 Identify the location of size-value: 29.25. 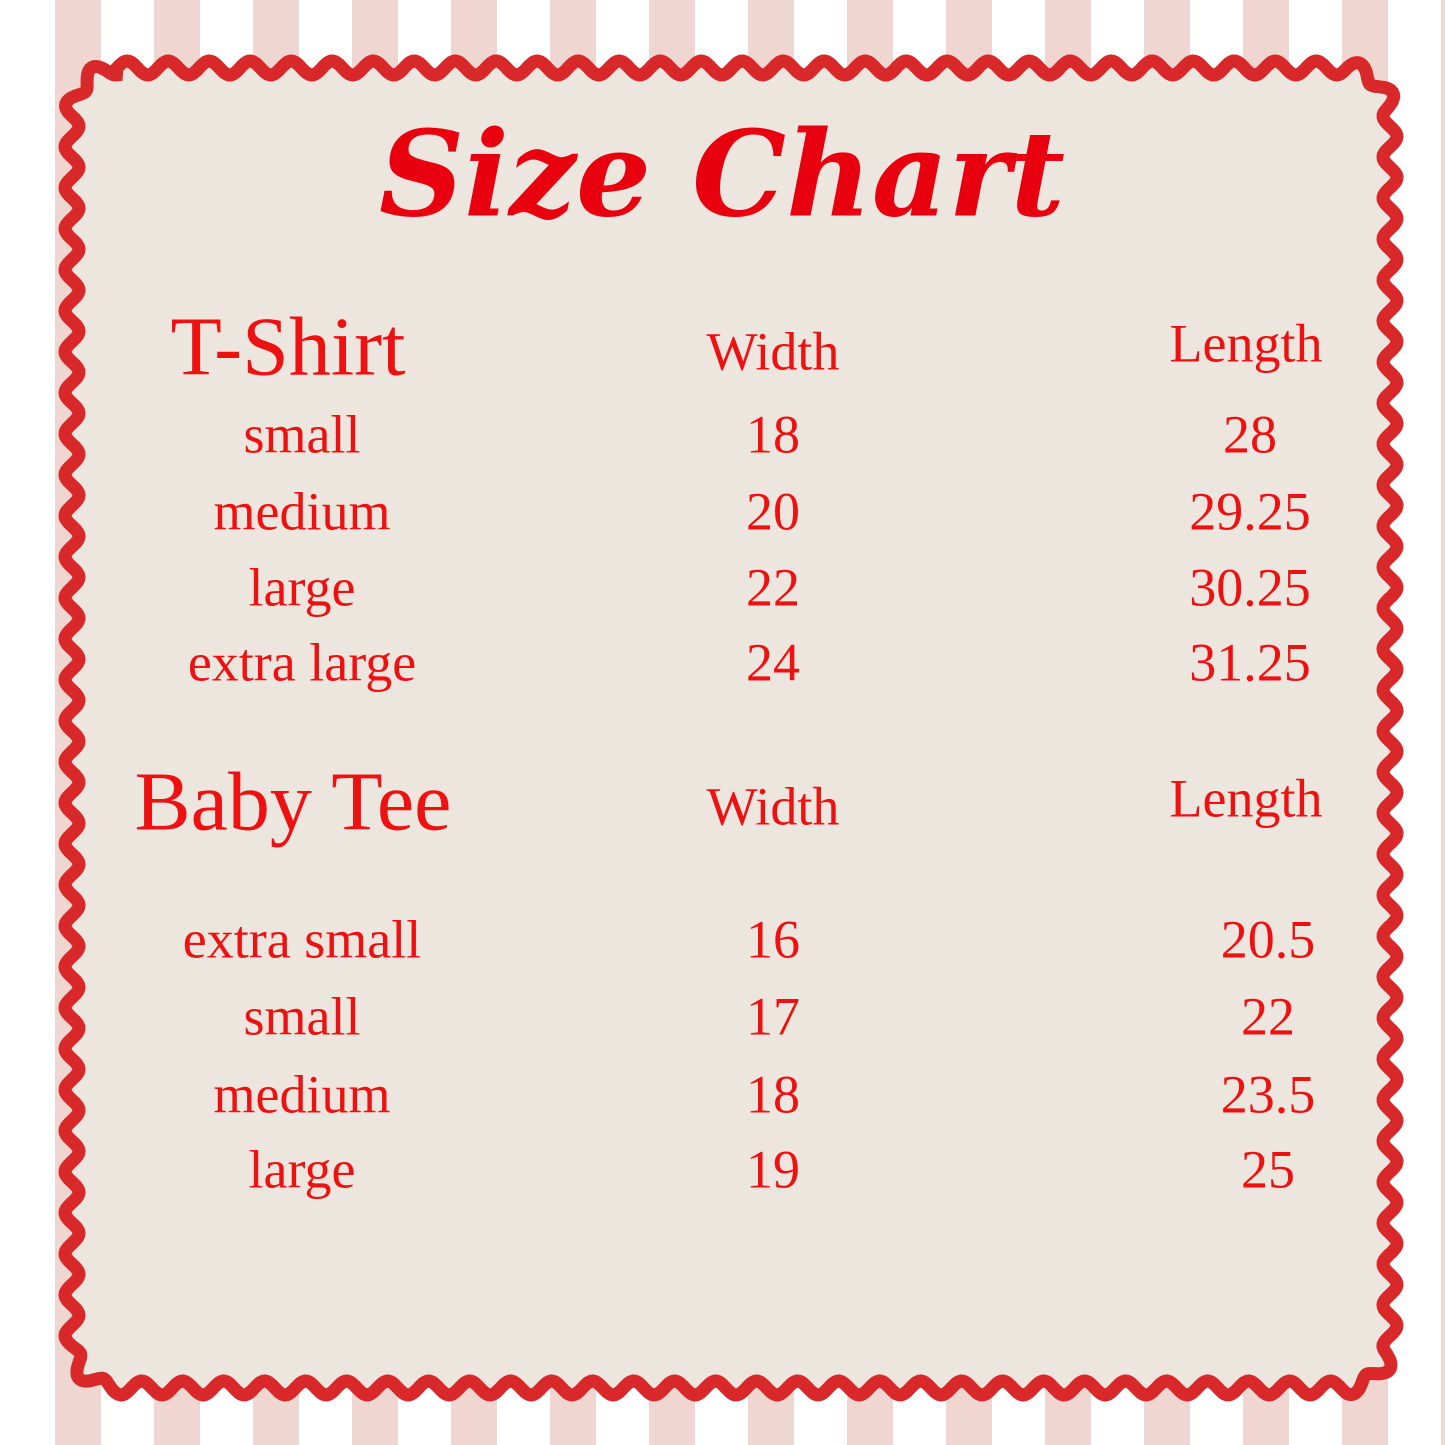
(1250, 511).